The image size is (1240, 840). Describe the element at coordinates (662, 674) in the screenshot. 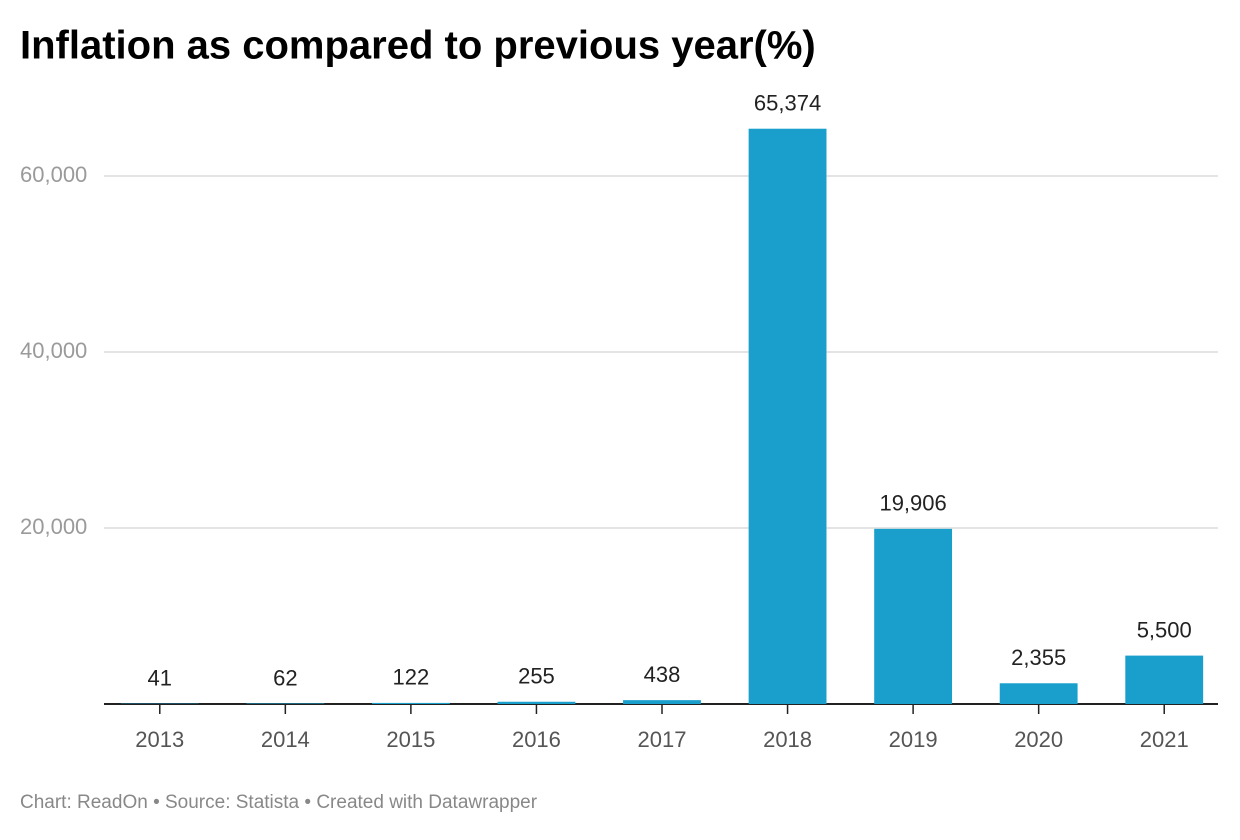

I see `value-label: 438` at that location.